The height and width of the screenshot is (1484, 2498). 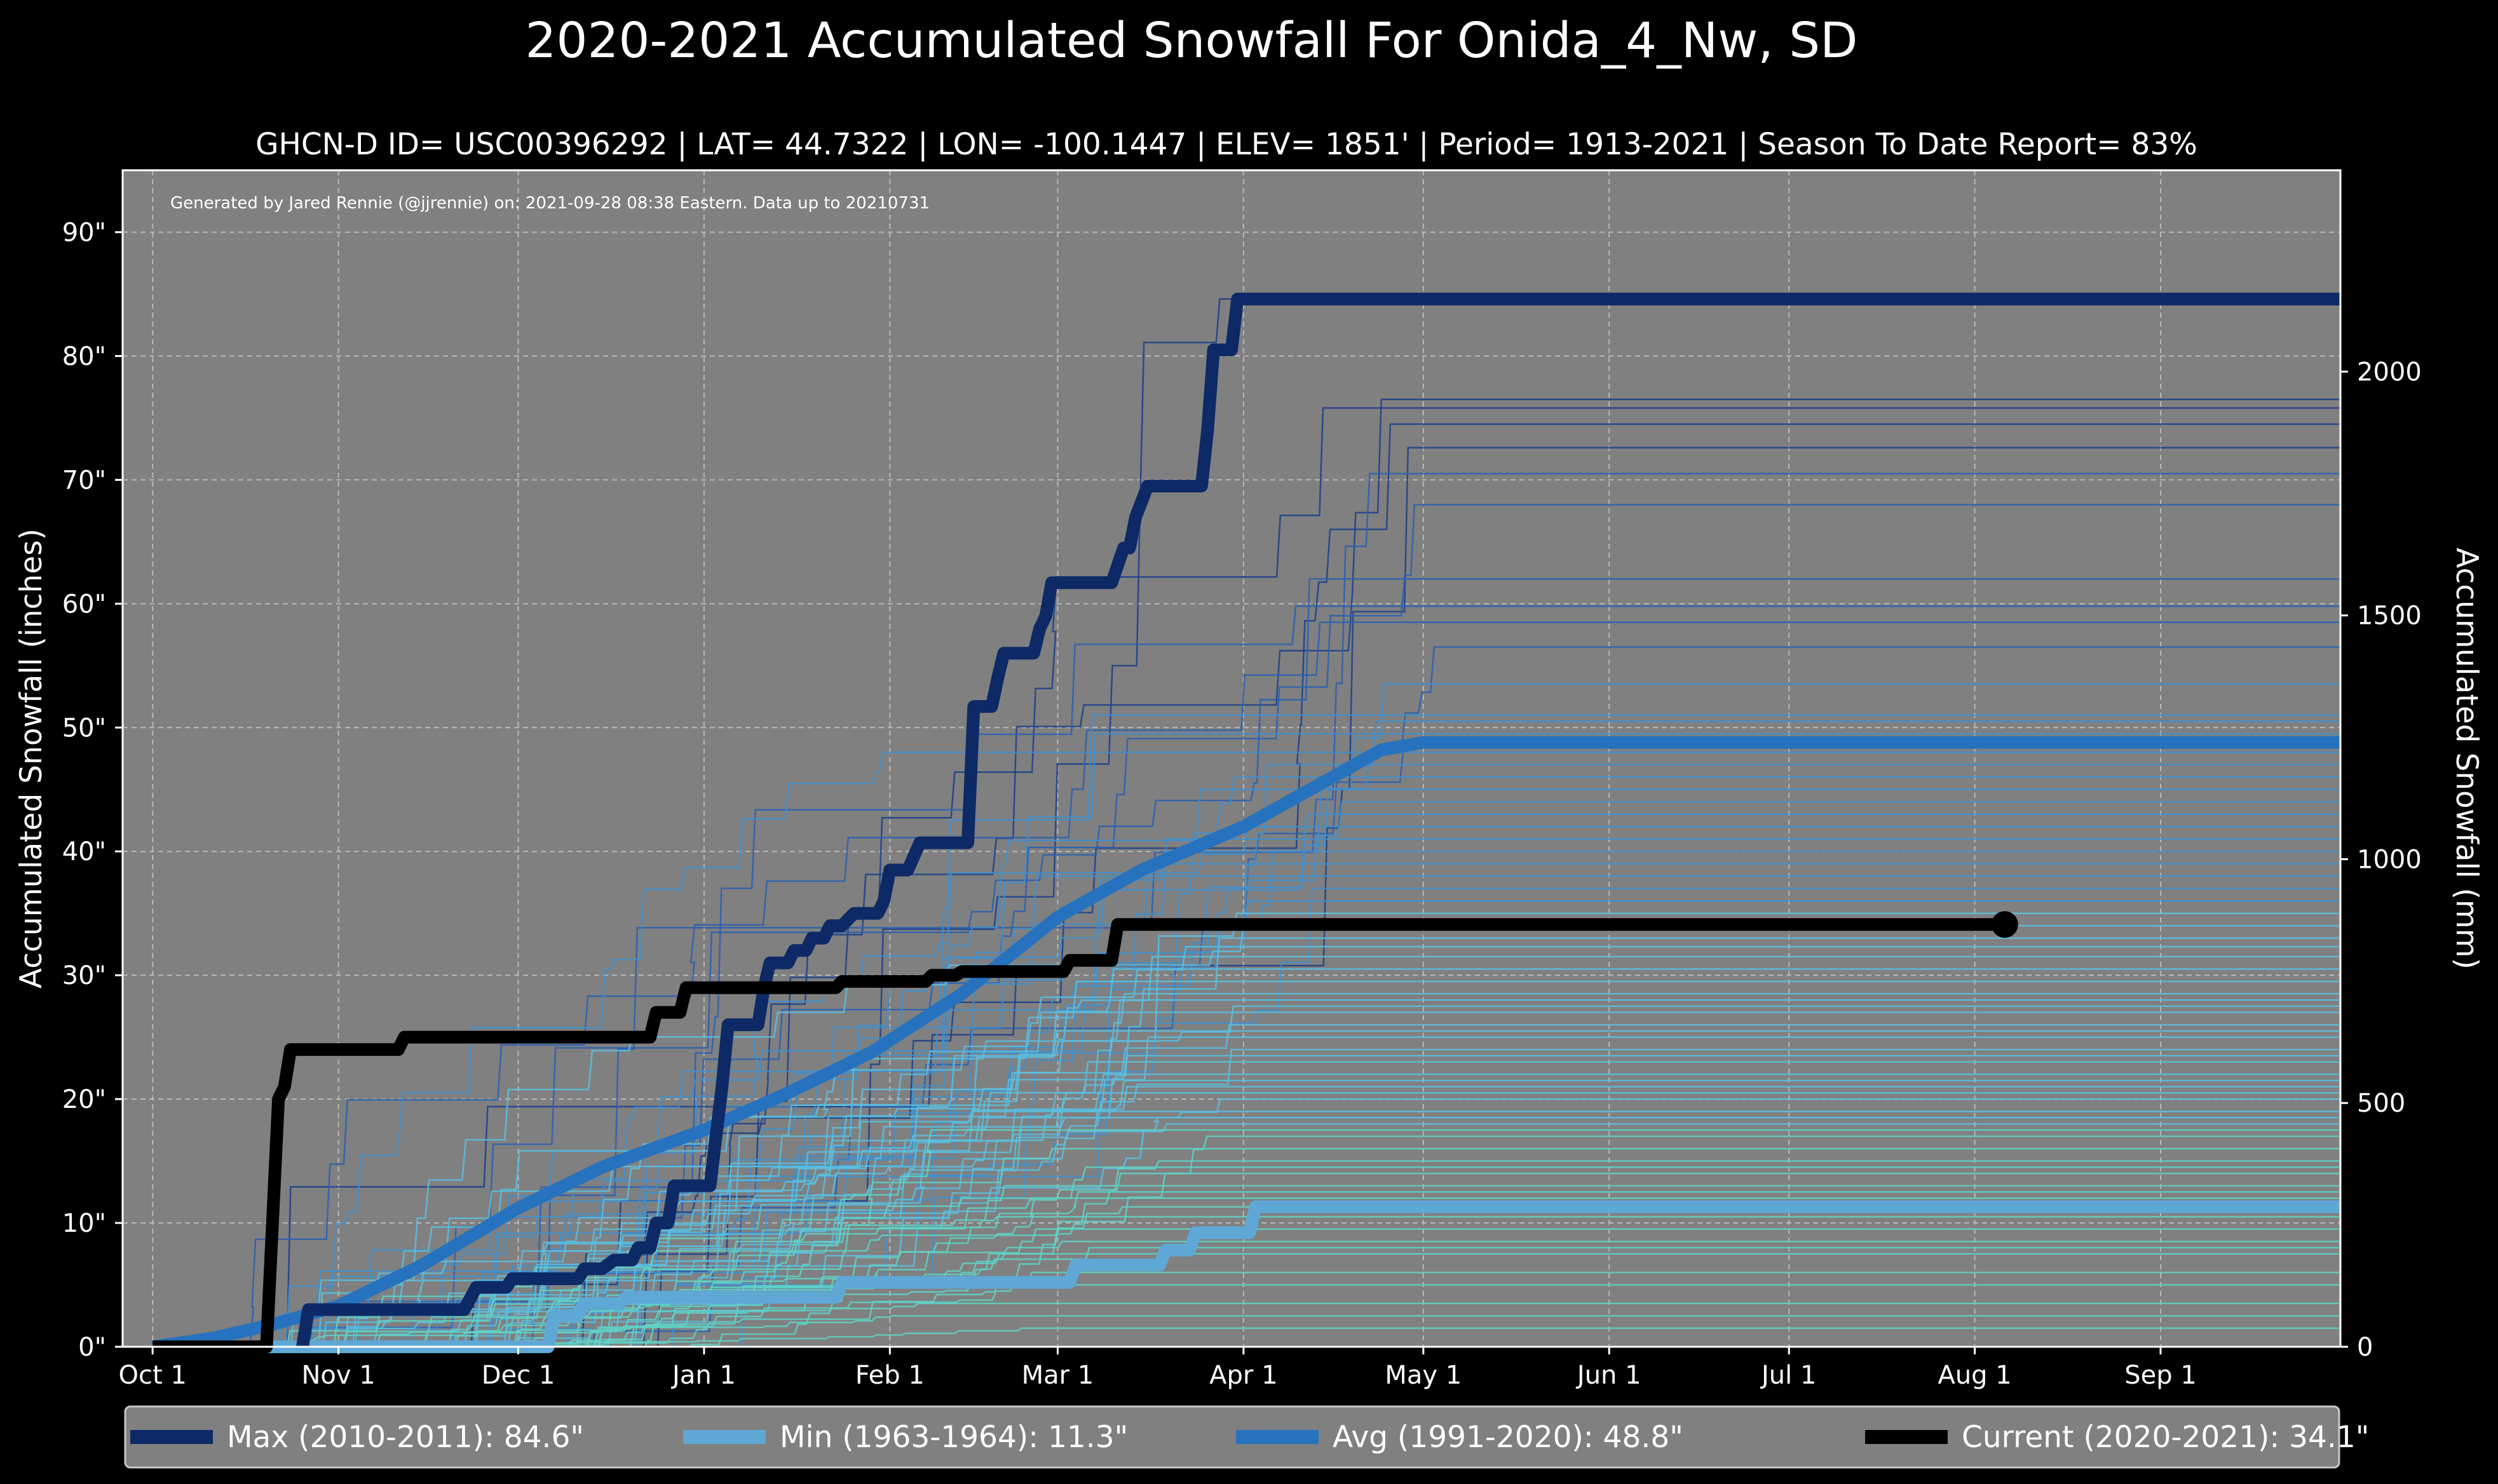 I want to click on y2-tick-label: 1000, so click(x=2389, y=859).